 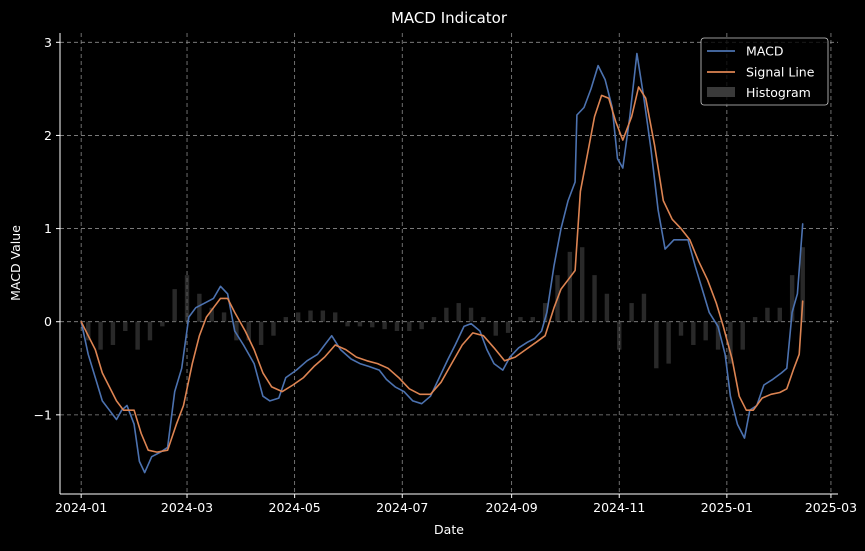 I want to click on chart-title: MACD Indicator, so click(x=449, y=18).